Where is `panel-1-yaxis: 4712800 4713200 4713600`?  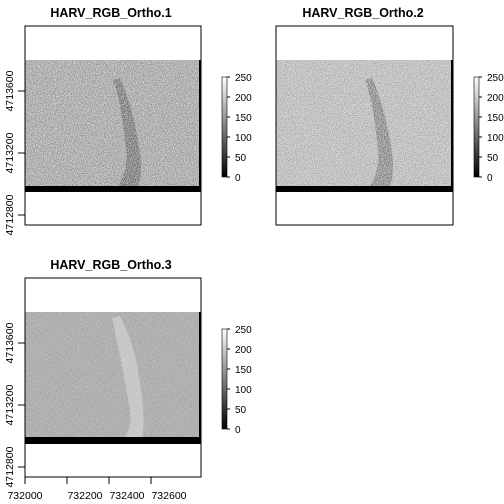 panel-1-yaxis: 4712800 4713200 4713600 is located at coordinates (15, 152).